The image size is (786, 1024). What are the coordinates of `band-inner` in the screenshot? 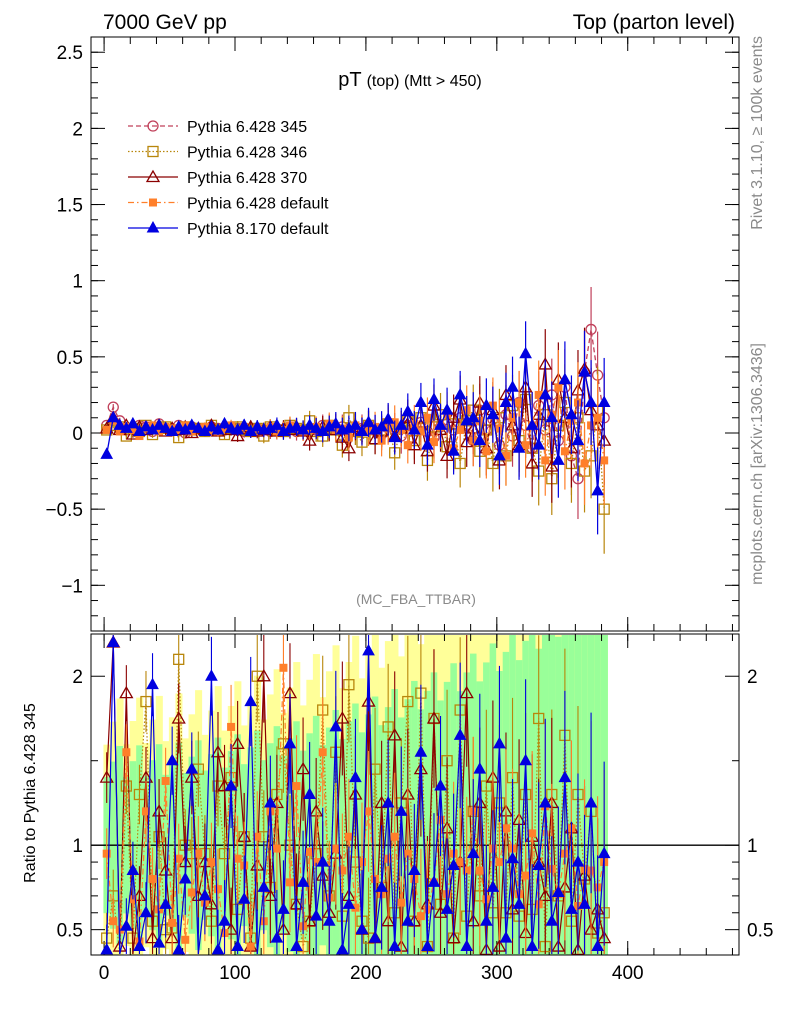 It's located at (428, 822).